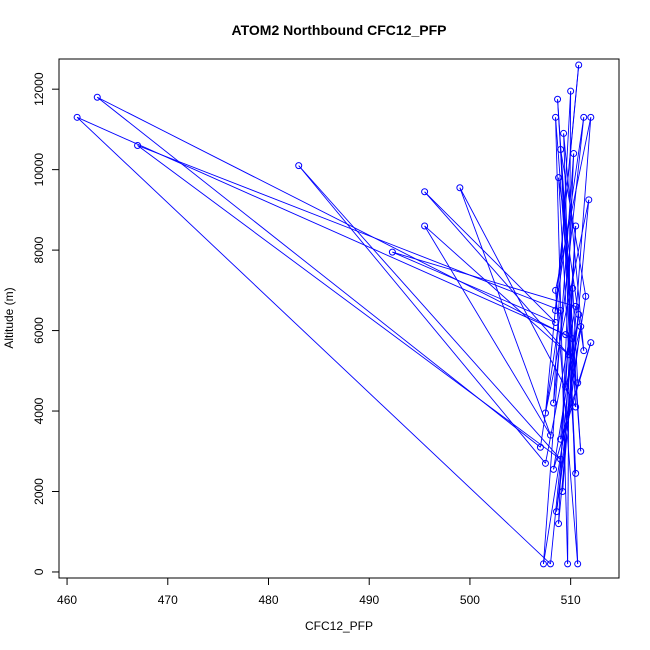  Describe the element at coordinates (67, 600) in the screenshot. I see `x-tick-label: 460` at that location.